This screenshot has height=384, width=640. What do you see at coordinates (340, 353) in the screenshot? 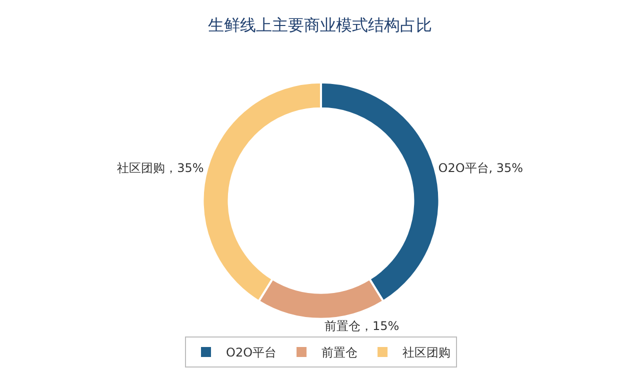
I see `legend-label: 前置仓` at bounding box center [340, 353].